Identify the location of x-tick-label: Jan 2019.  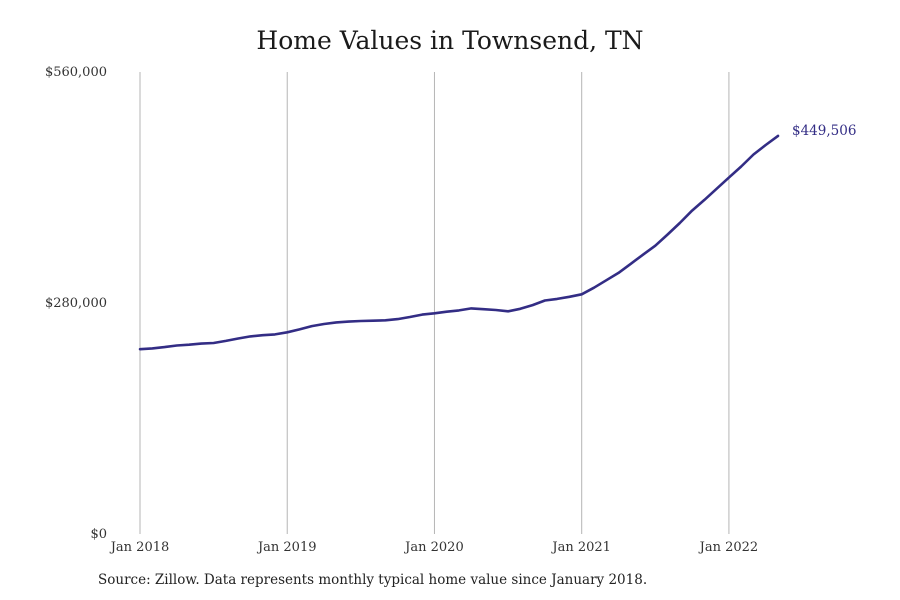
(286, 547).